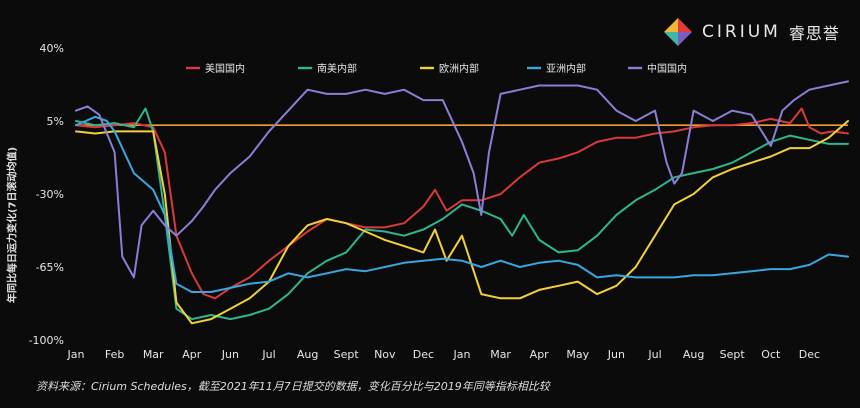 This screenshot has width=860, height=408. I want to click on legend-item-1: 南美内部, so click(327, 68).